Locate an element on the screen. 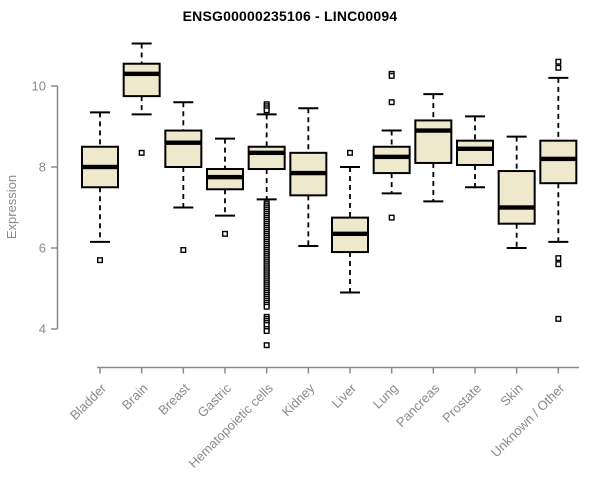  y-axis-title: Expression is located at coordinates (11, 207).